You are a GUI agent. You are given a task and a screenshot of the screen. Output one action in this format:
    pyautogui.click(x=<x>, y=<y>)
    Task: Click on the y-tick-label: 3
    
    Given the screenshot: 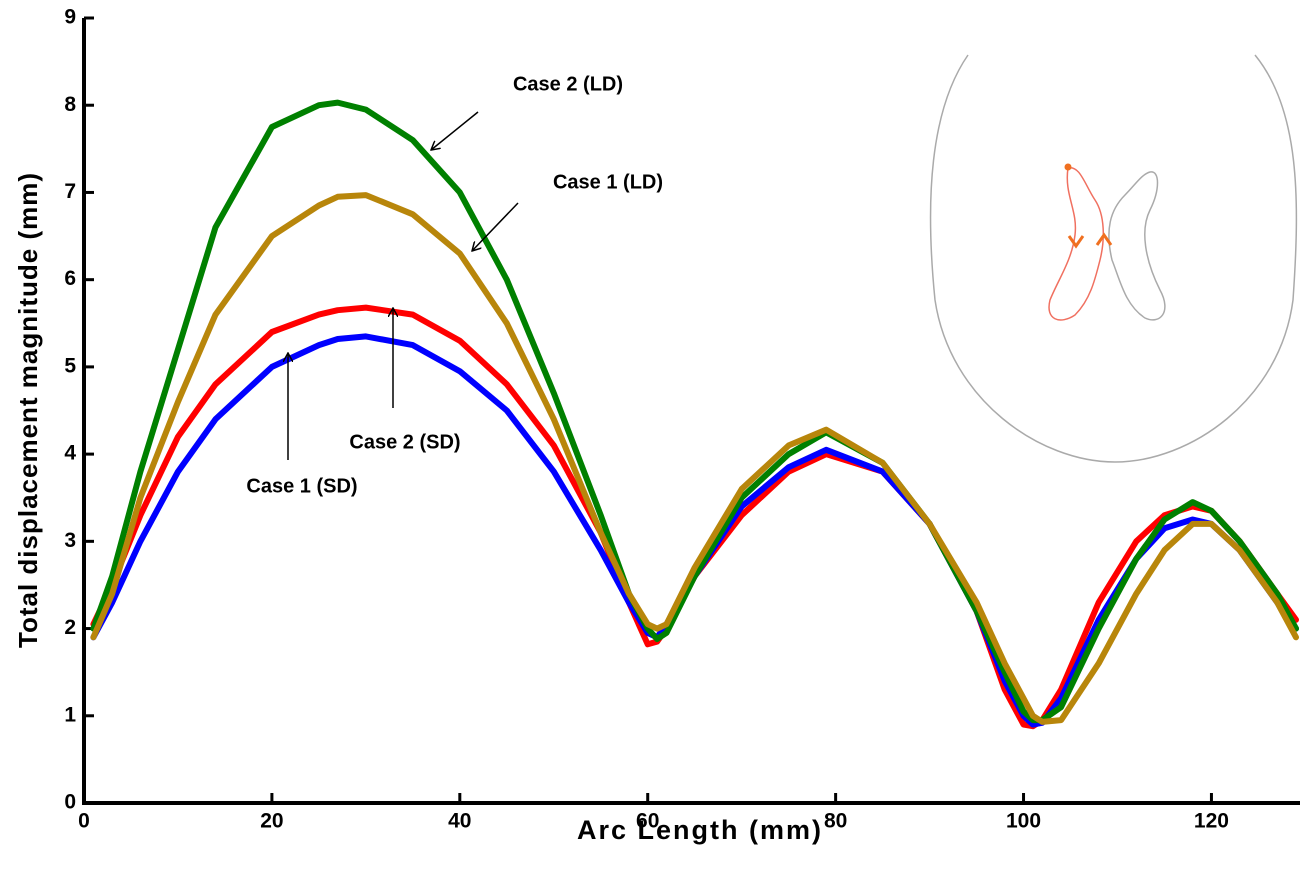 What is the action you would take?
    pyautogui.click(x=70, y=540)
    